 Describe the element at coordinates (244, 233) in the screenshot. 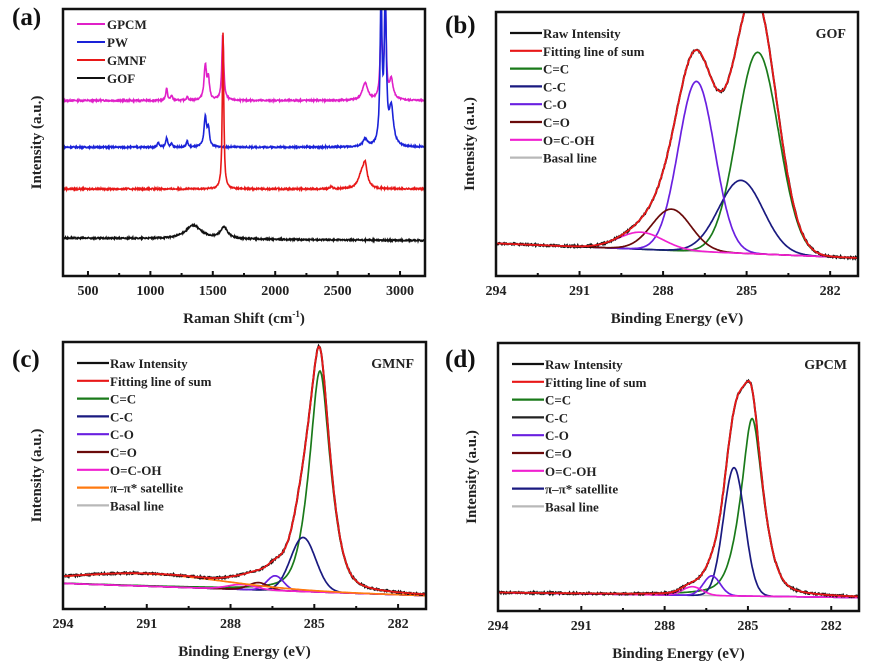

I see `series-line-gof` at that location.